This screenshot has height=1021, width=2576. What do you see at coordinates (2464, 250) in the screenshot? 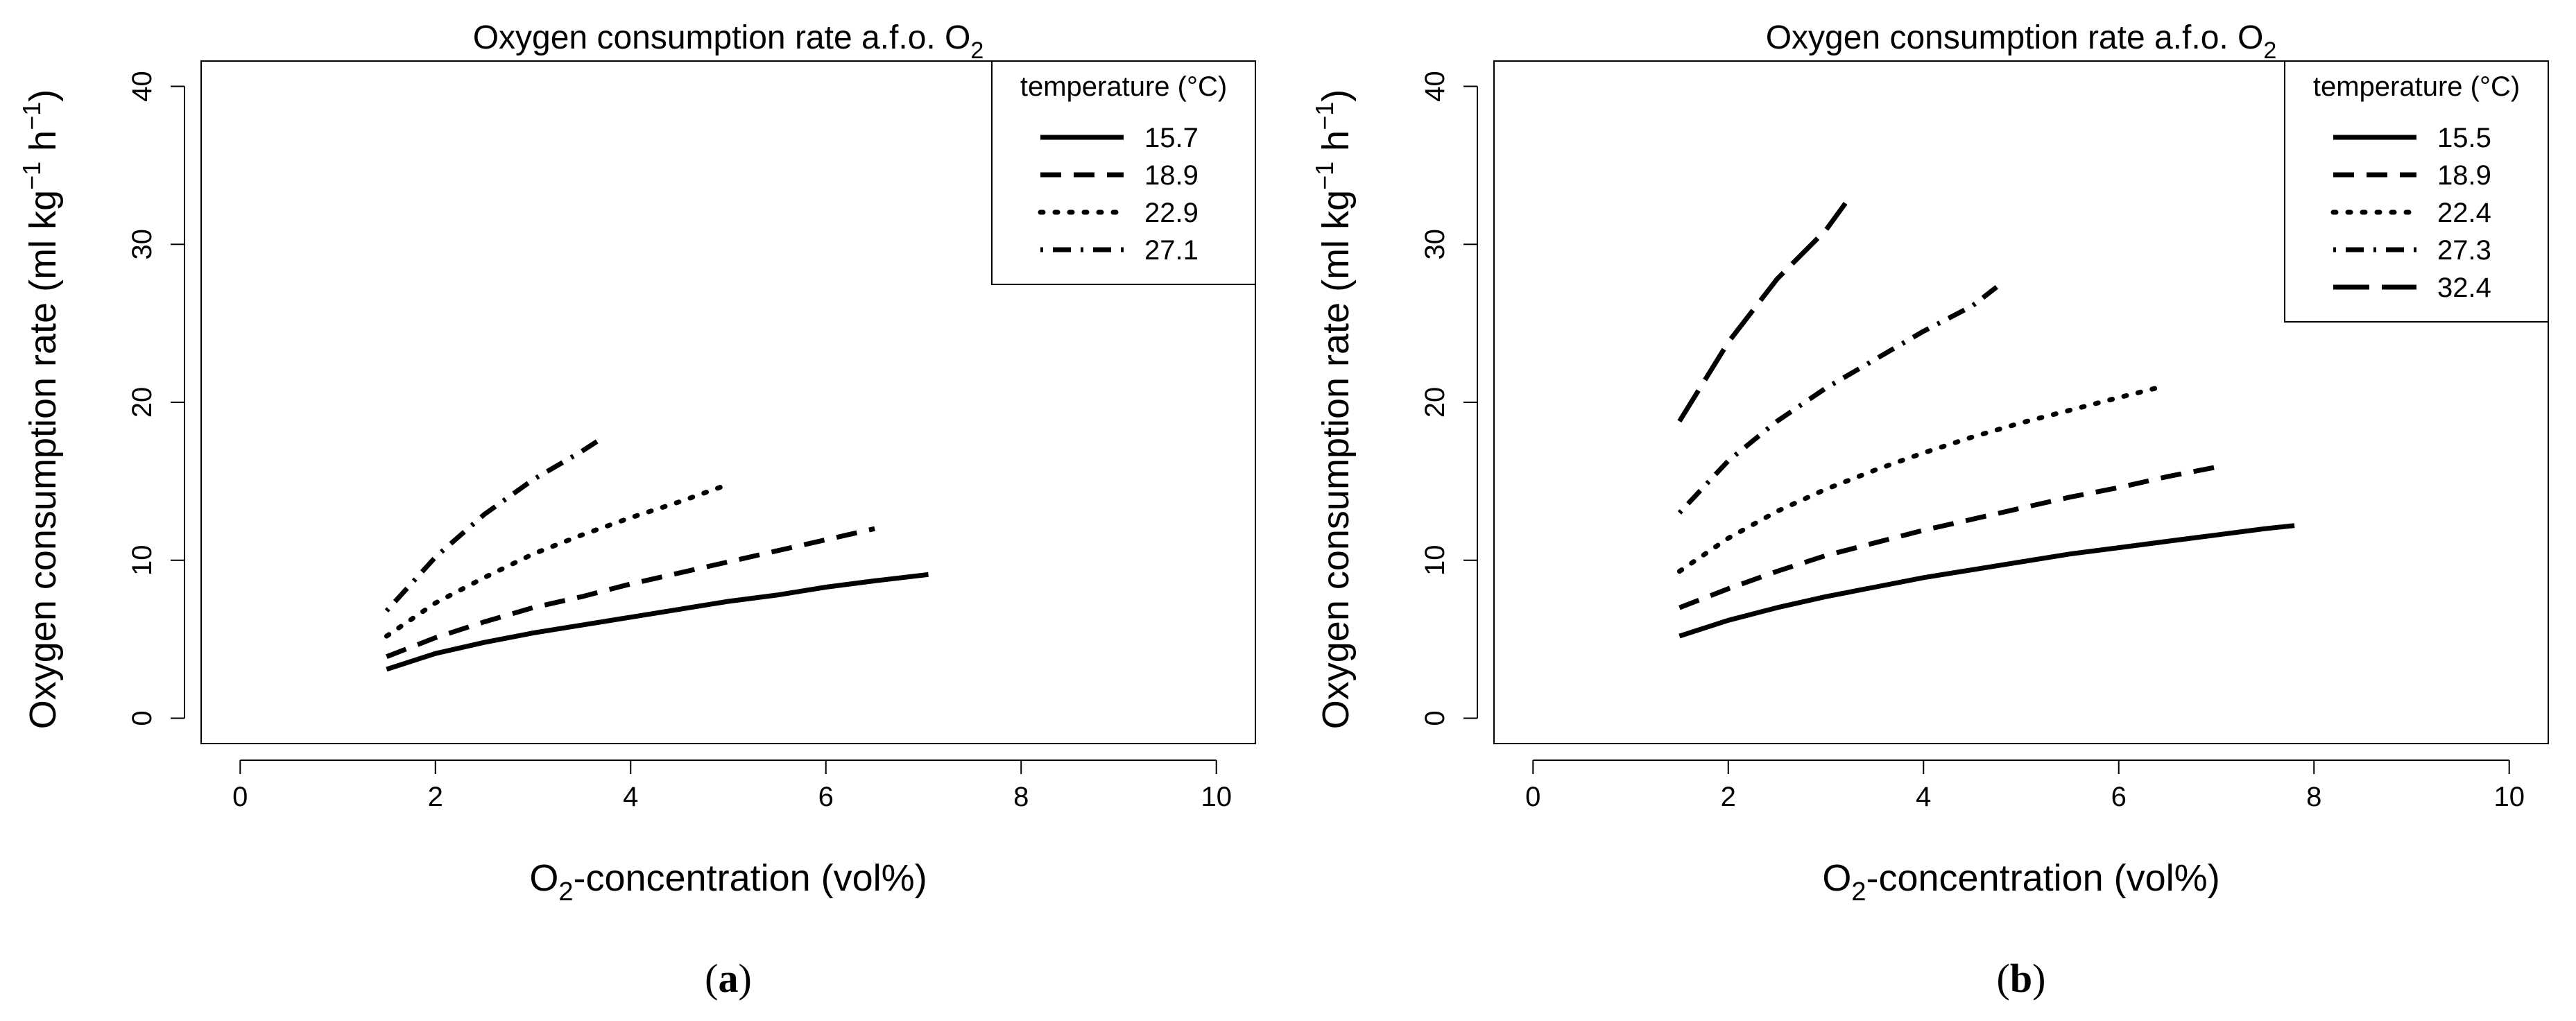
I see `legend-label: 27.3` at bounding box center [2464, 250].